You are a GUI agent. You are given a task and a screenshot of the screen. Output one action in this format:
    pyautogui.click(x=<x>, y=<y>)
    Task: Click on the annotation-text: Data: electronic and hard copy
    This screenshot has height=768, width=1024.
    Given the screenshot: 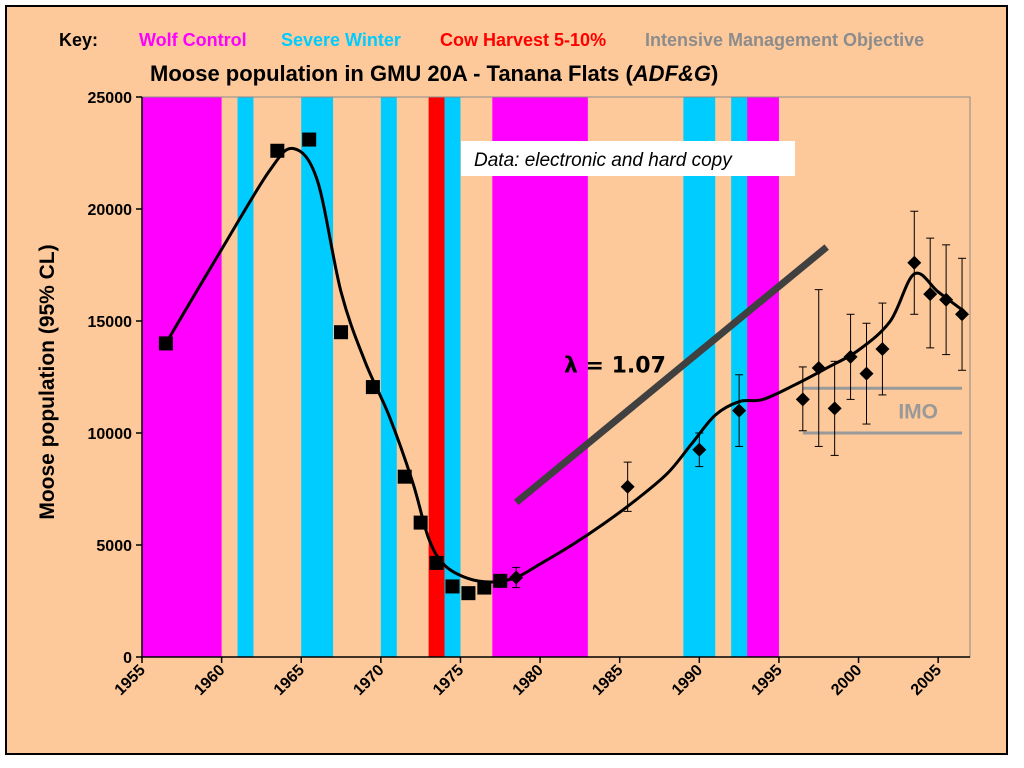 What is the action you would take?
    pyautogui.click(x=603, y=160)
    